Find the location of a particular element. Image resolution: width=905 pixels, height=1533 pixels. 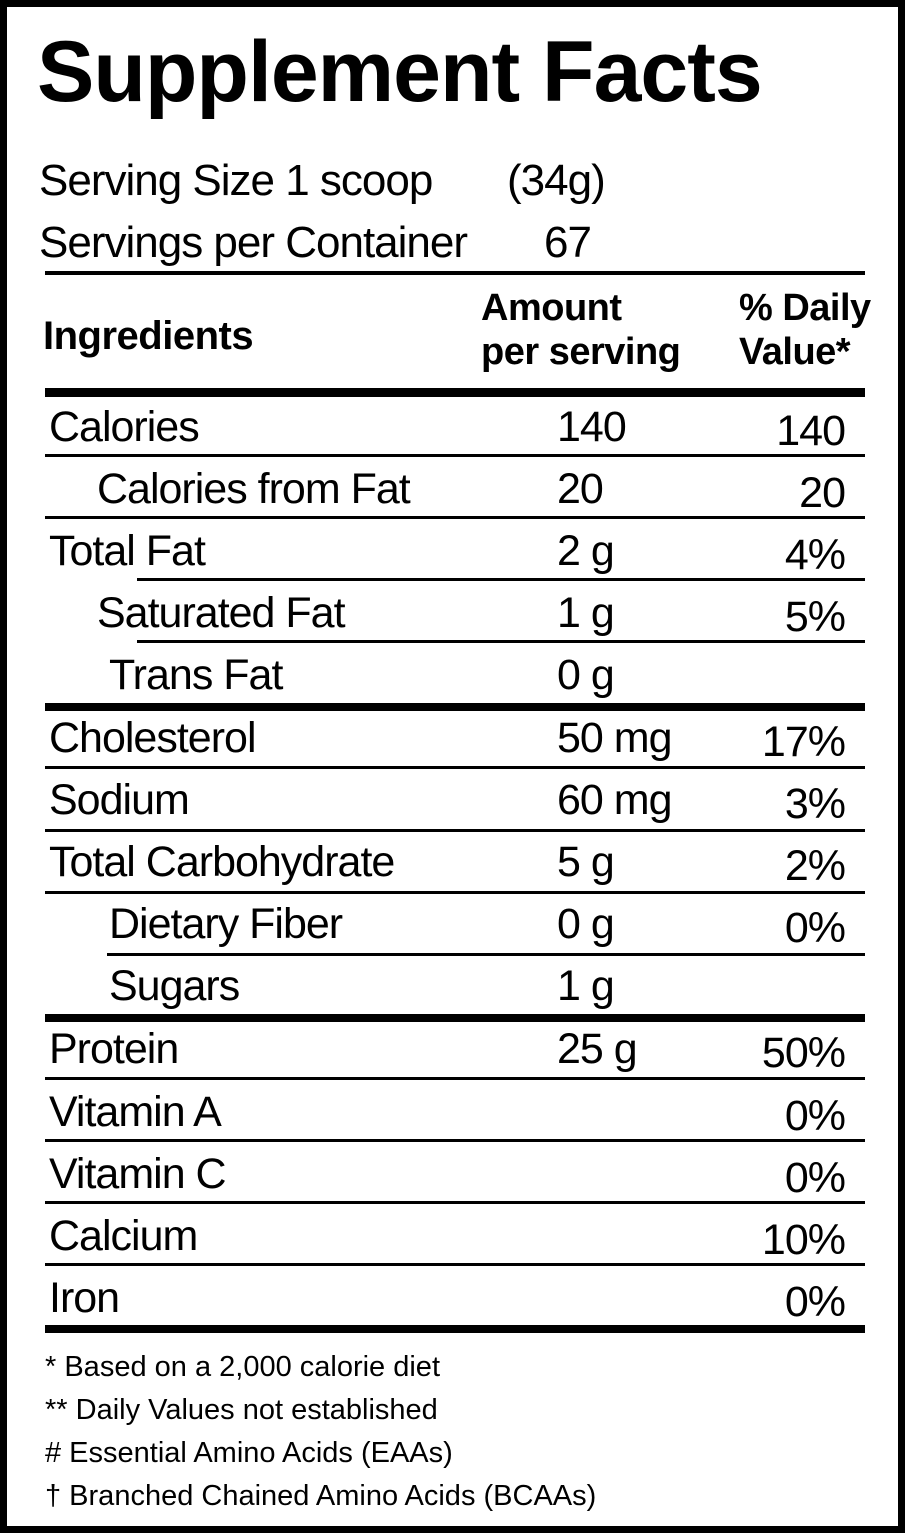

nutrient-amount: 5 g is located at coordinates (586, 862).